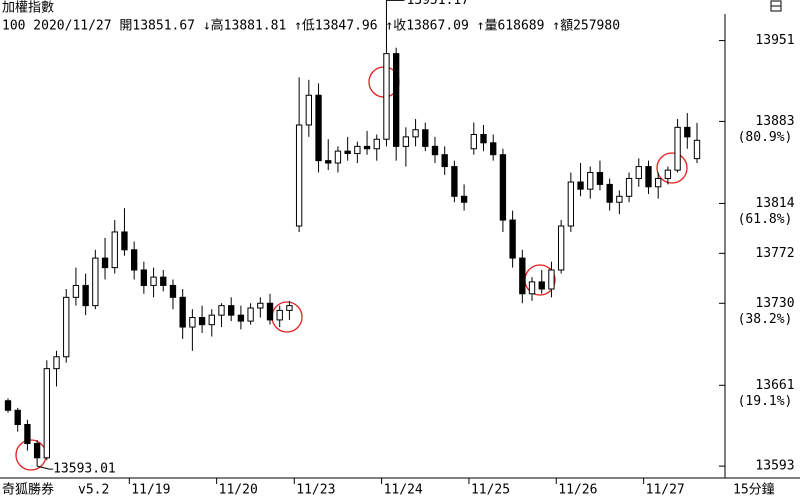  I want to click on x-tick-label: 11/19, so click(150, 490).